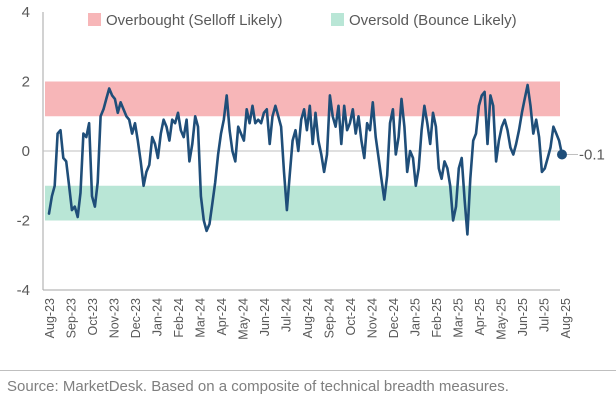 Image resolution: width=616 pixels, height=409 pixels. What do you see at coordinates (566, 318) in the screenshot?
I see `x-tick-label: Aug-25` at bounding box center [566, 318].